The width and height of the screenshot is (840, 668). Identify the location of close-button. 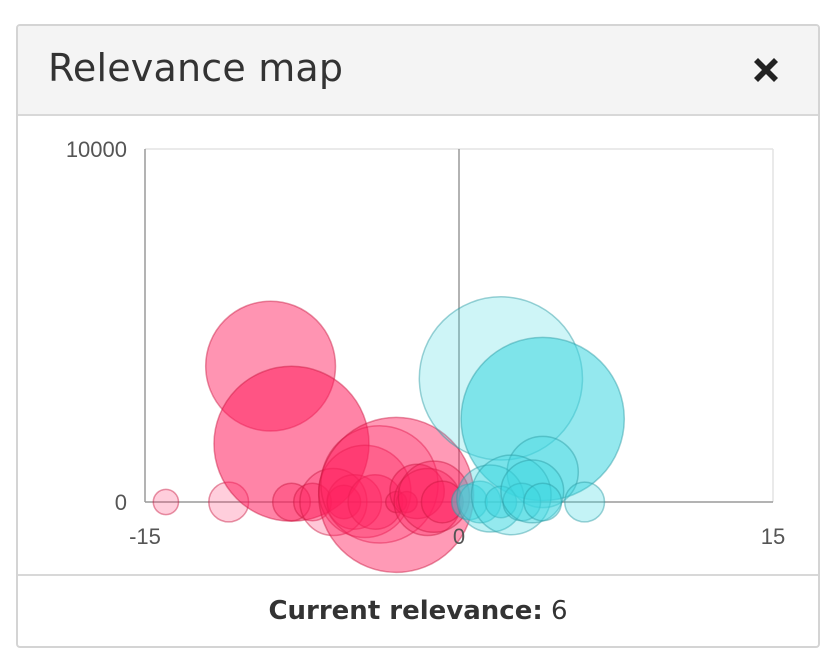
(766, 70).